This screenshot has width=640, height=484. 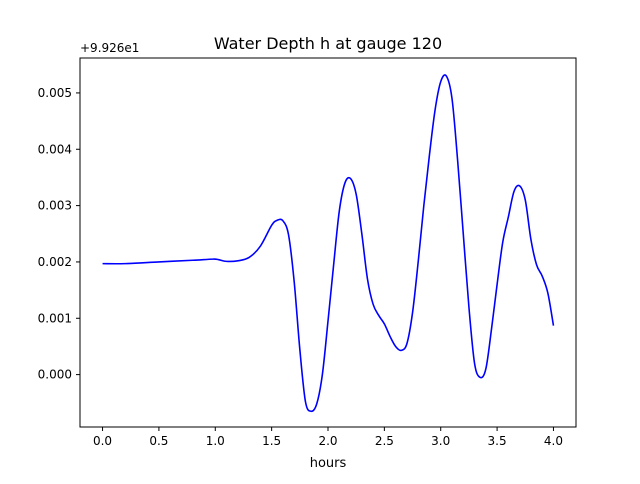 I want to click on x-axis-label: hours, so click(x=328, y=463).